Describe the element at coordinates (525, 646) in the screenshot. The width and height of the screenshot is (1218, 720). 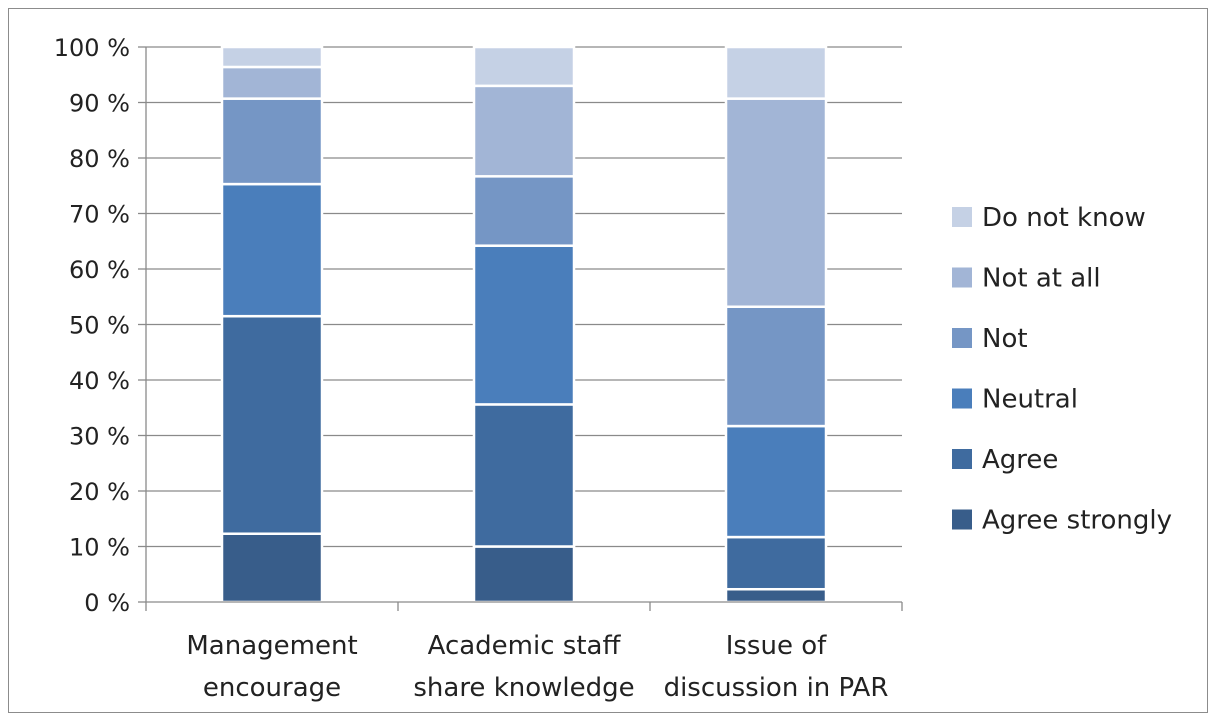
I see `category-label: Academic staff` at that location.